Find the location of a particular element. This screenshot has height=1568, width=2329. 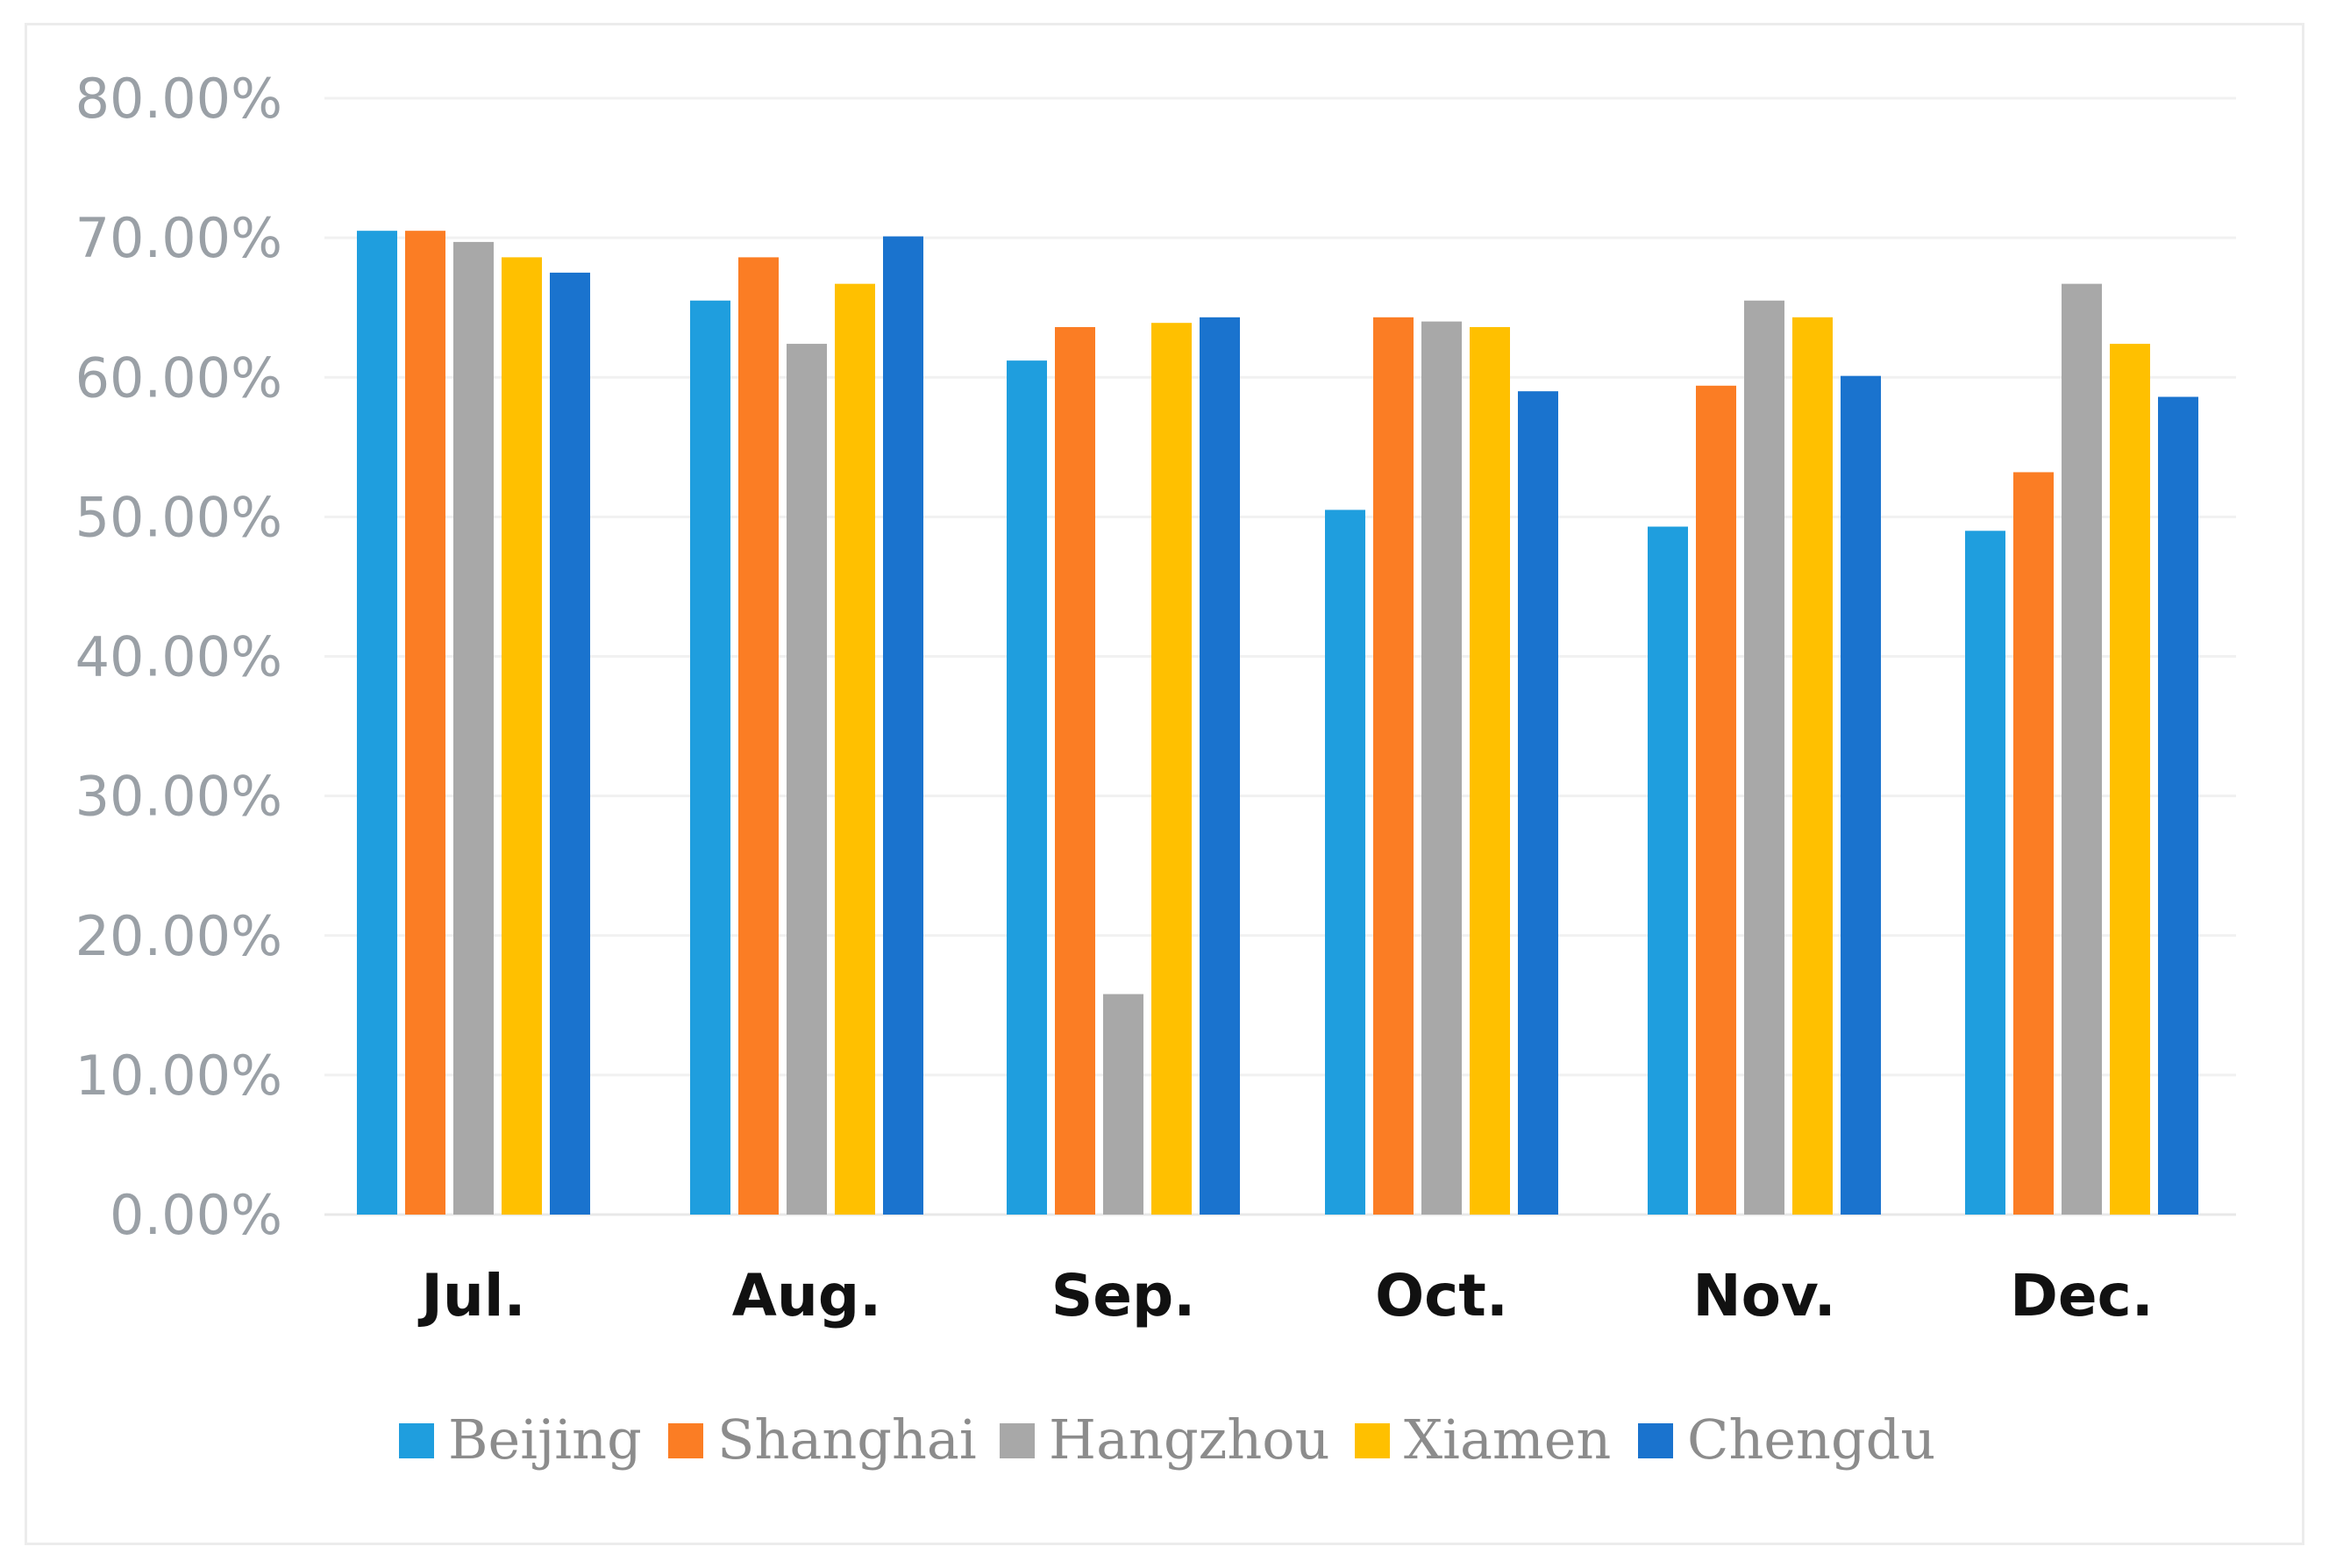

legend-label-chengdu: Chengdu is located at coordinates (1811, 1440).